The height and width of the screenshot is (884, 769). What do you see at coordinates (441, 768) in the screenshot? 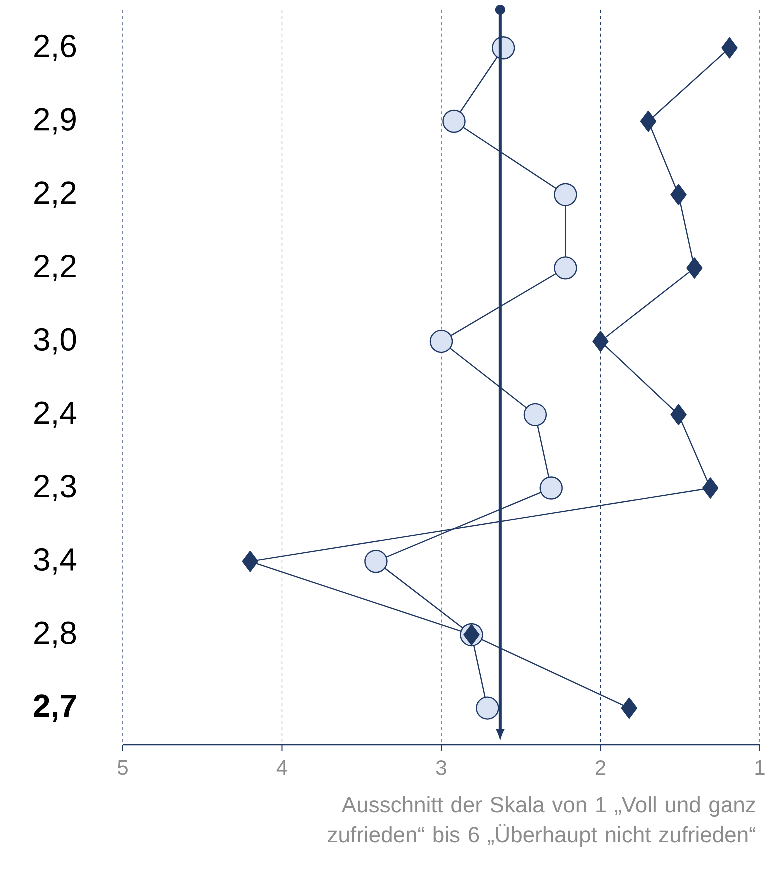
I see `x-tick-label: 3` at bounding box center [441, 768].